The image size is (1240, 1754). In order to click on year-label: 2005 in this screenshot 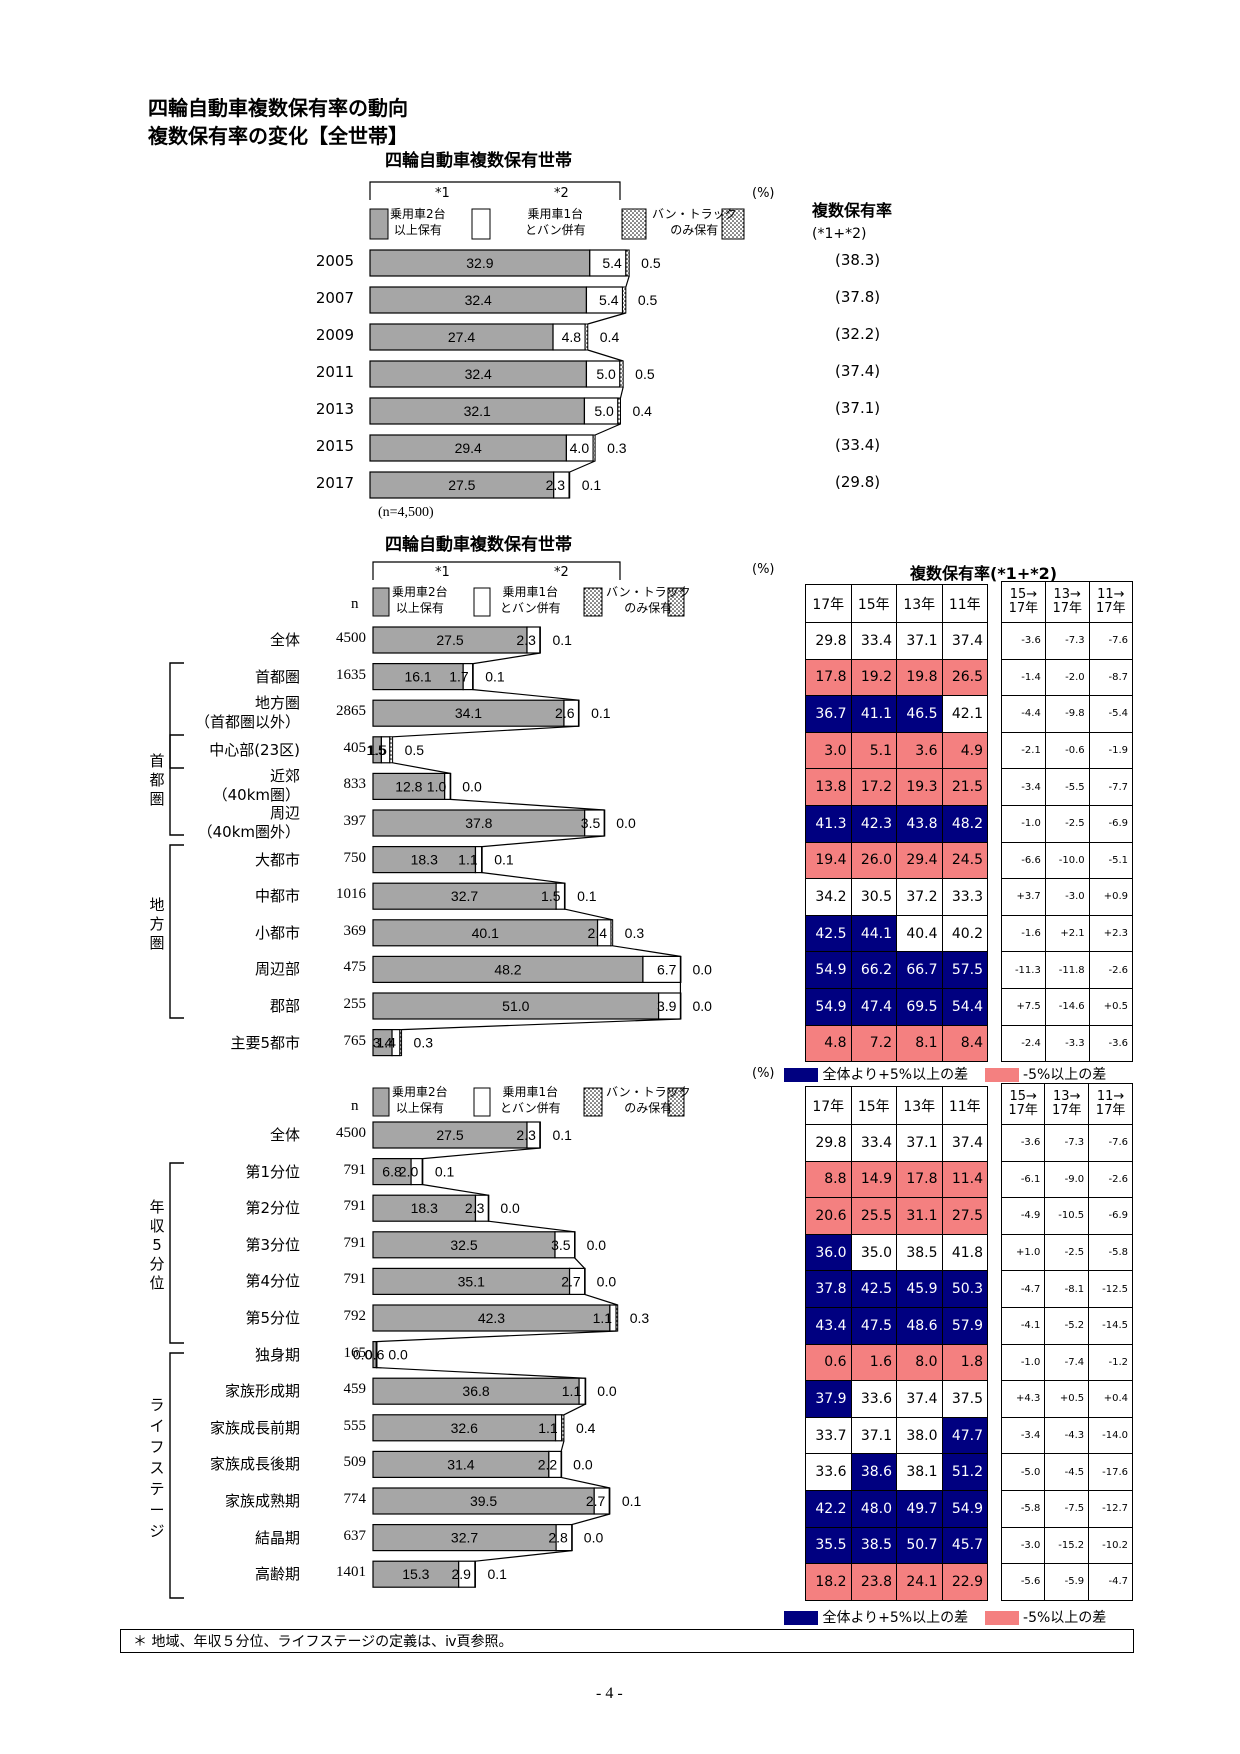, I will do `click(334, 261)`.